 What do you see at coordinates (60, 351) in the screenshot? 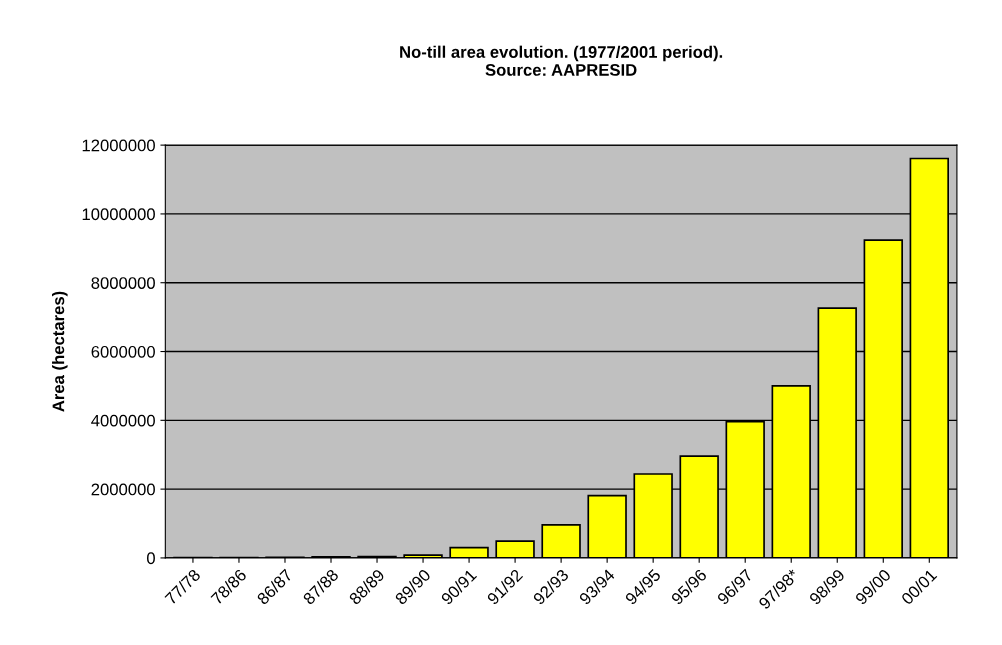
I see `y-axis-title: Area (hectares)` at bounding box center [60, 351].